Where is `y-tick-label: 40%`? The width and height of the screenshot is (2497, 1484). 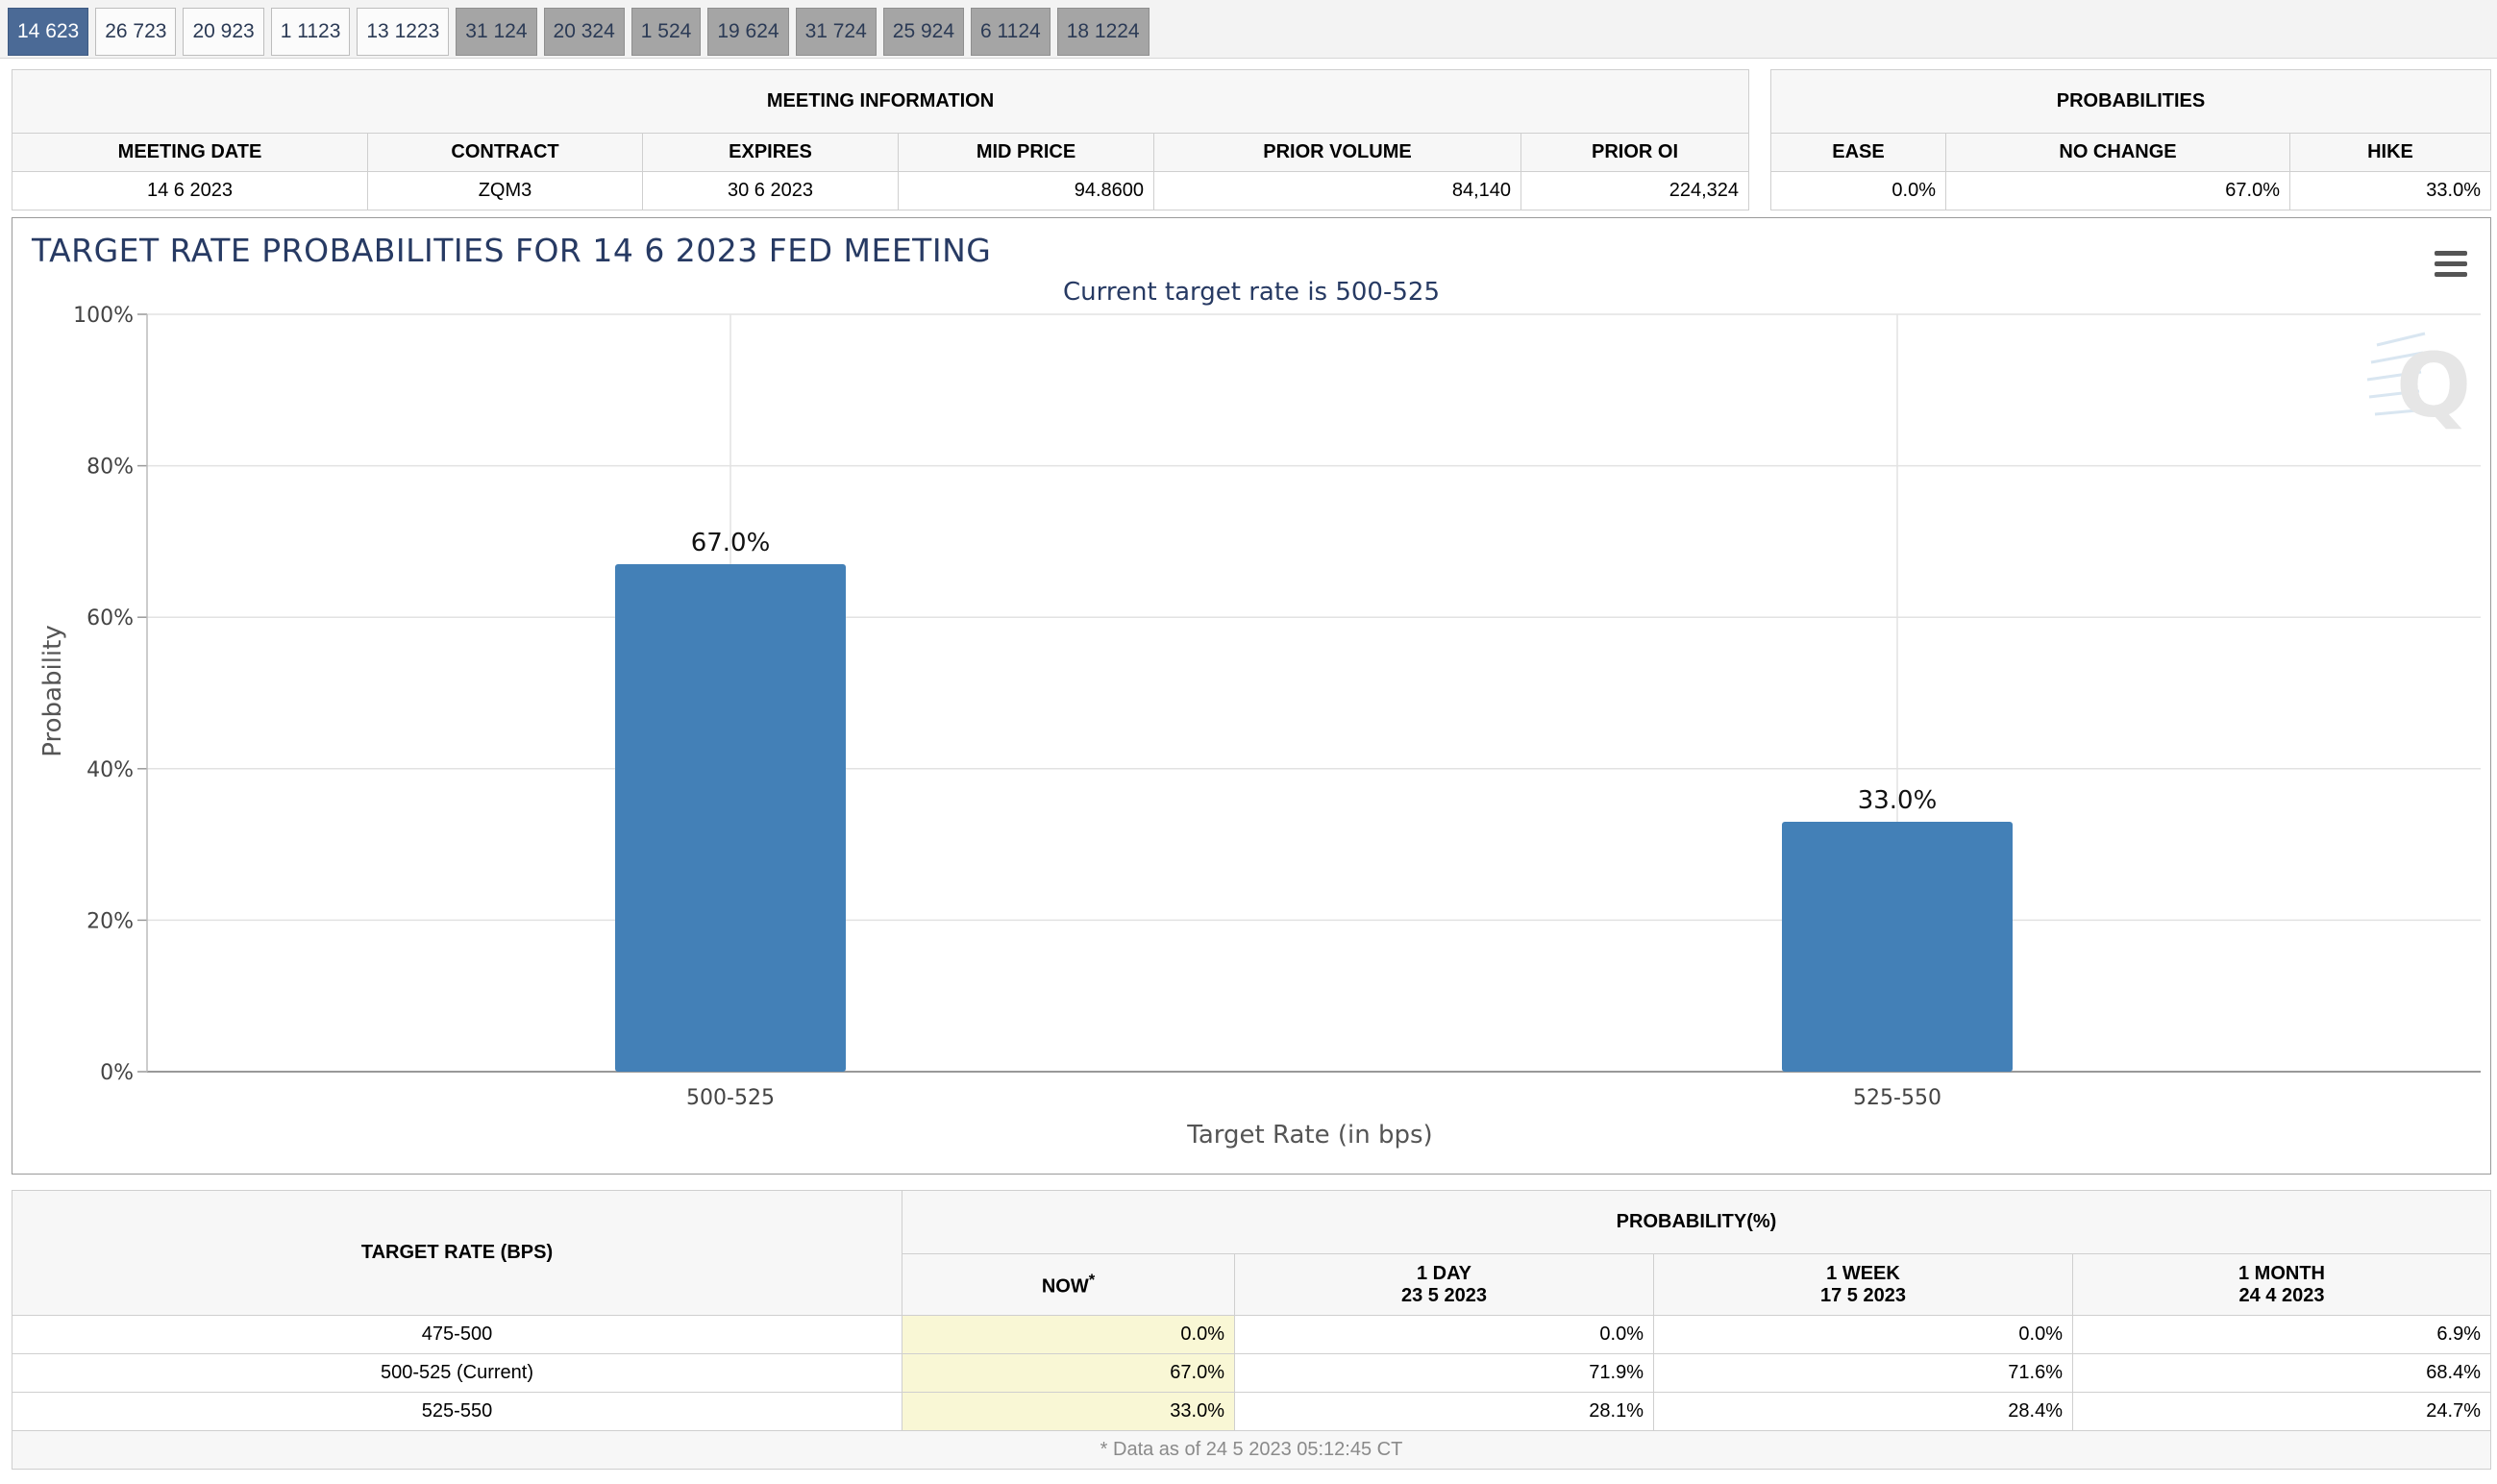 y-tick-label: 40% is located at coordinates (110, 770).